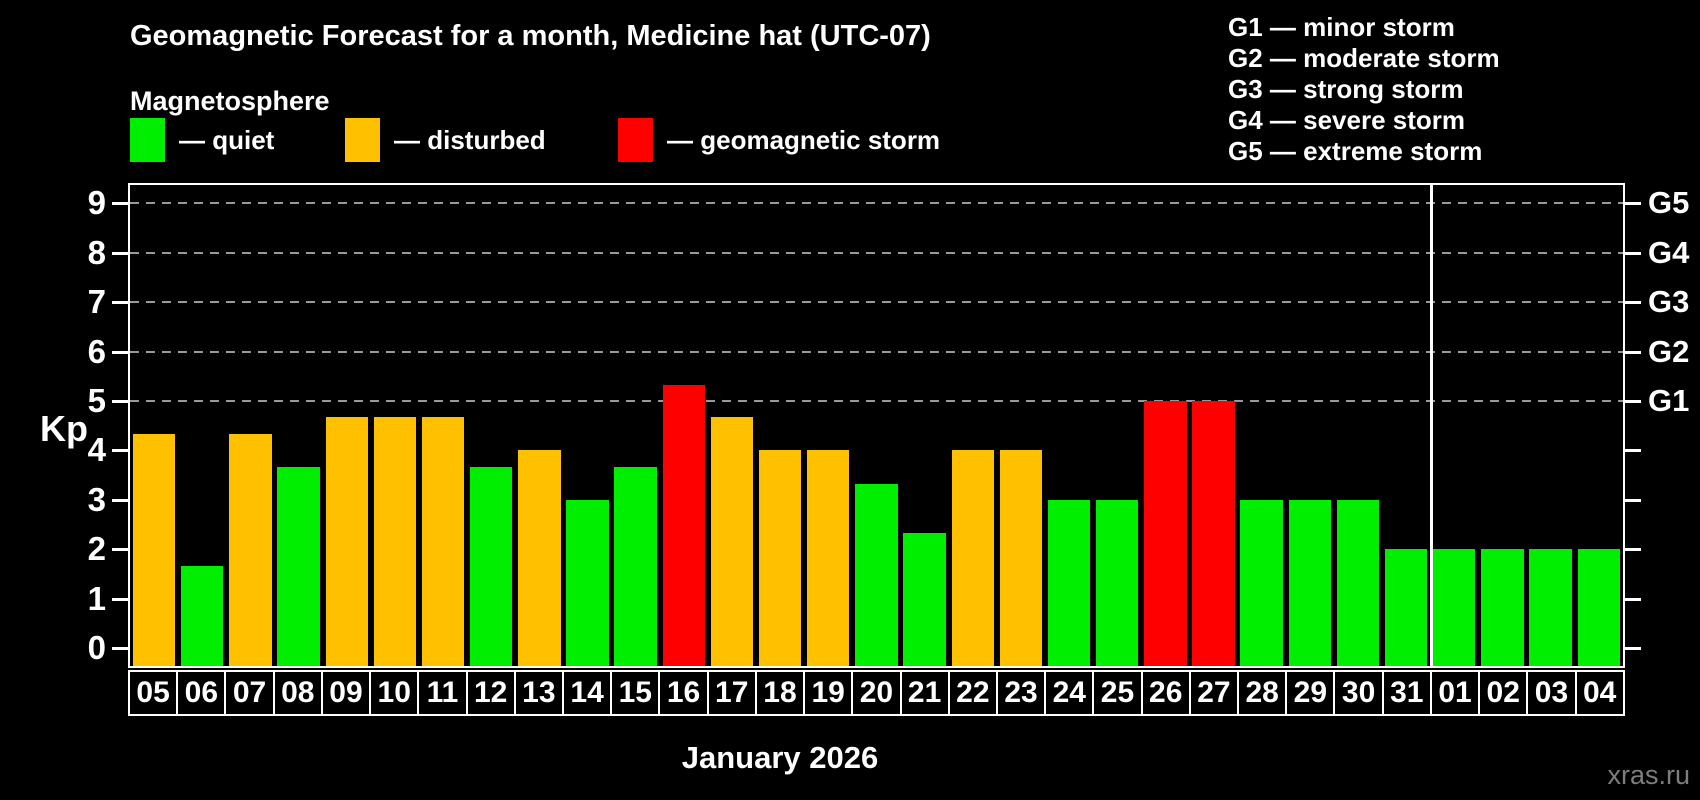 Image resolution: width=1700 pixels, height=800 pixels. What do you see at coordinates (779, 140) in the screenshot?
I see `legend-item-storm: — geomagnetic storm` at bounding box center [779, 140].